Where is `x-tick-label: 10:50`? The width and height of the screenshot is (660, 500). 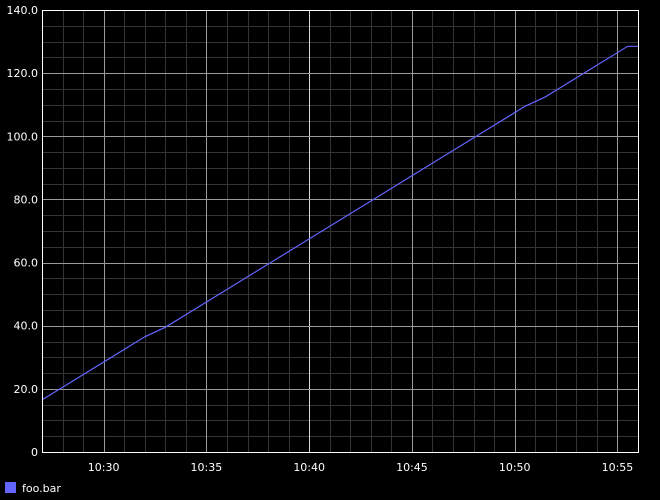 x-tick-label: 10:50 is located at coordinates (515, 467).